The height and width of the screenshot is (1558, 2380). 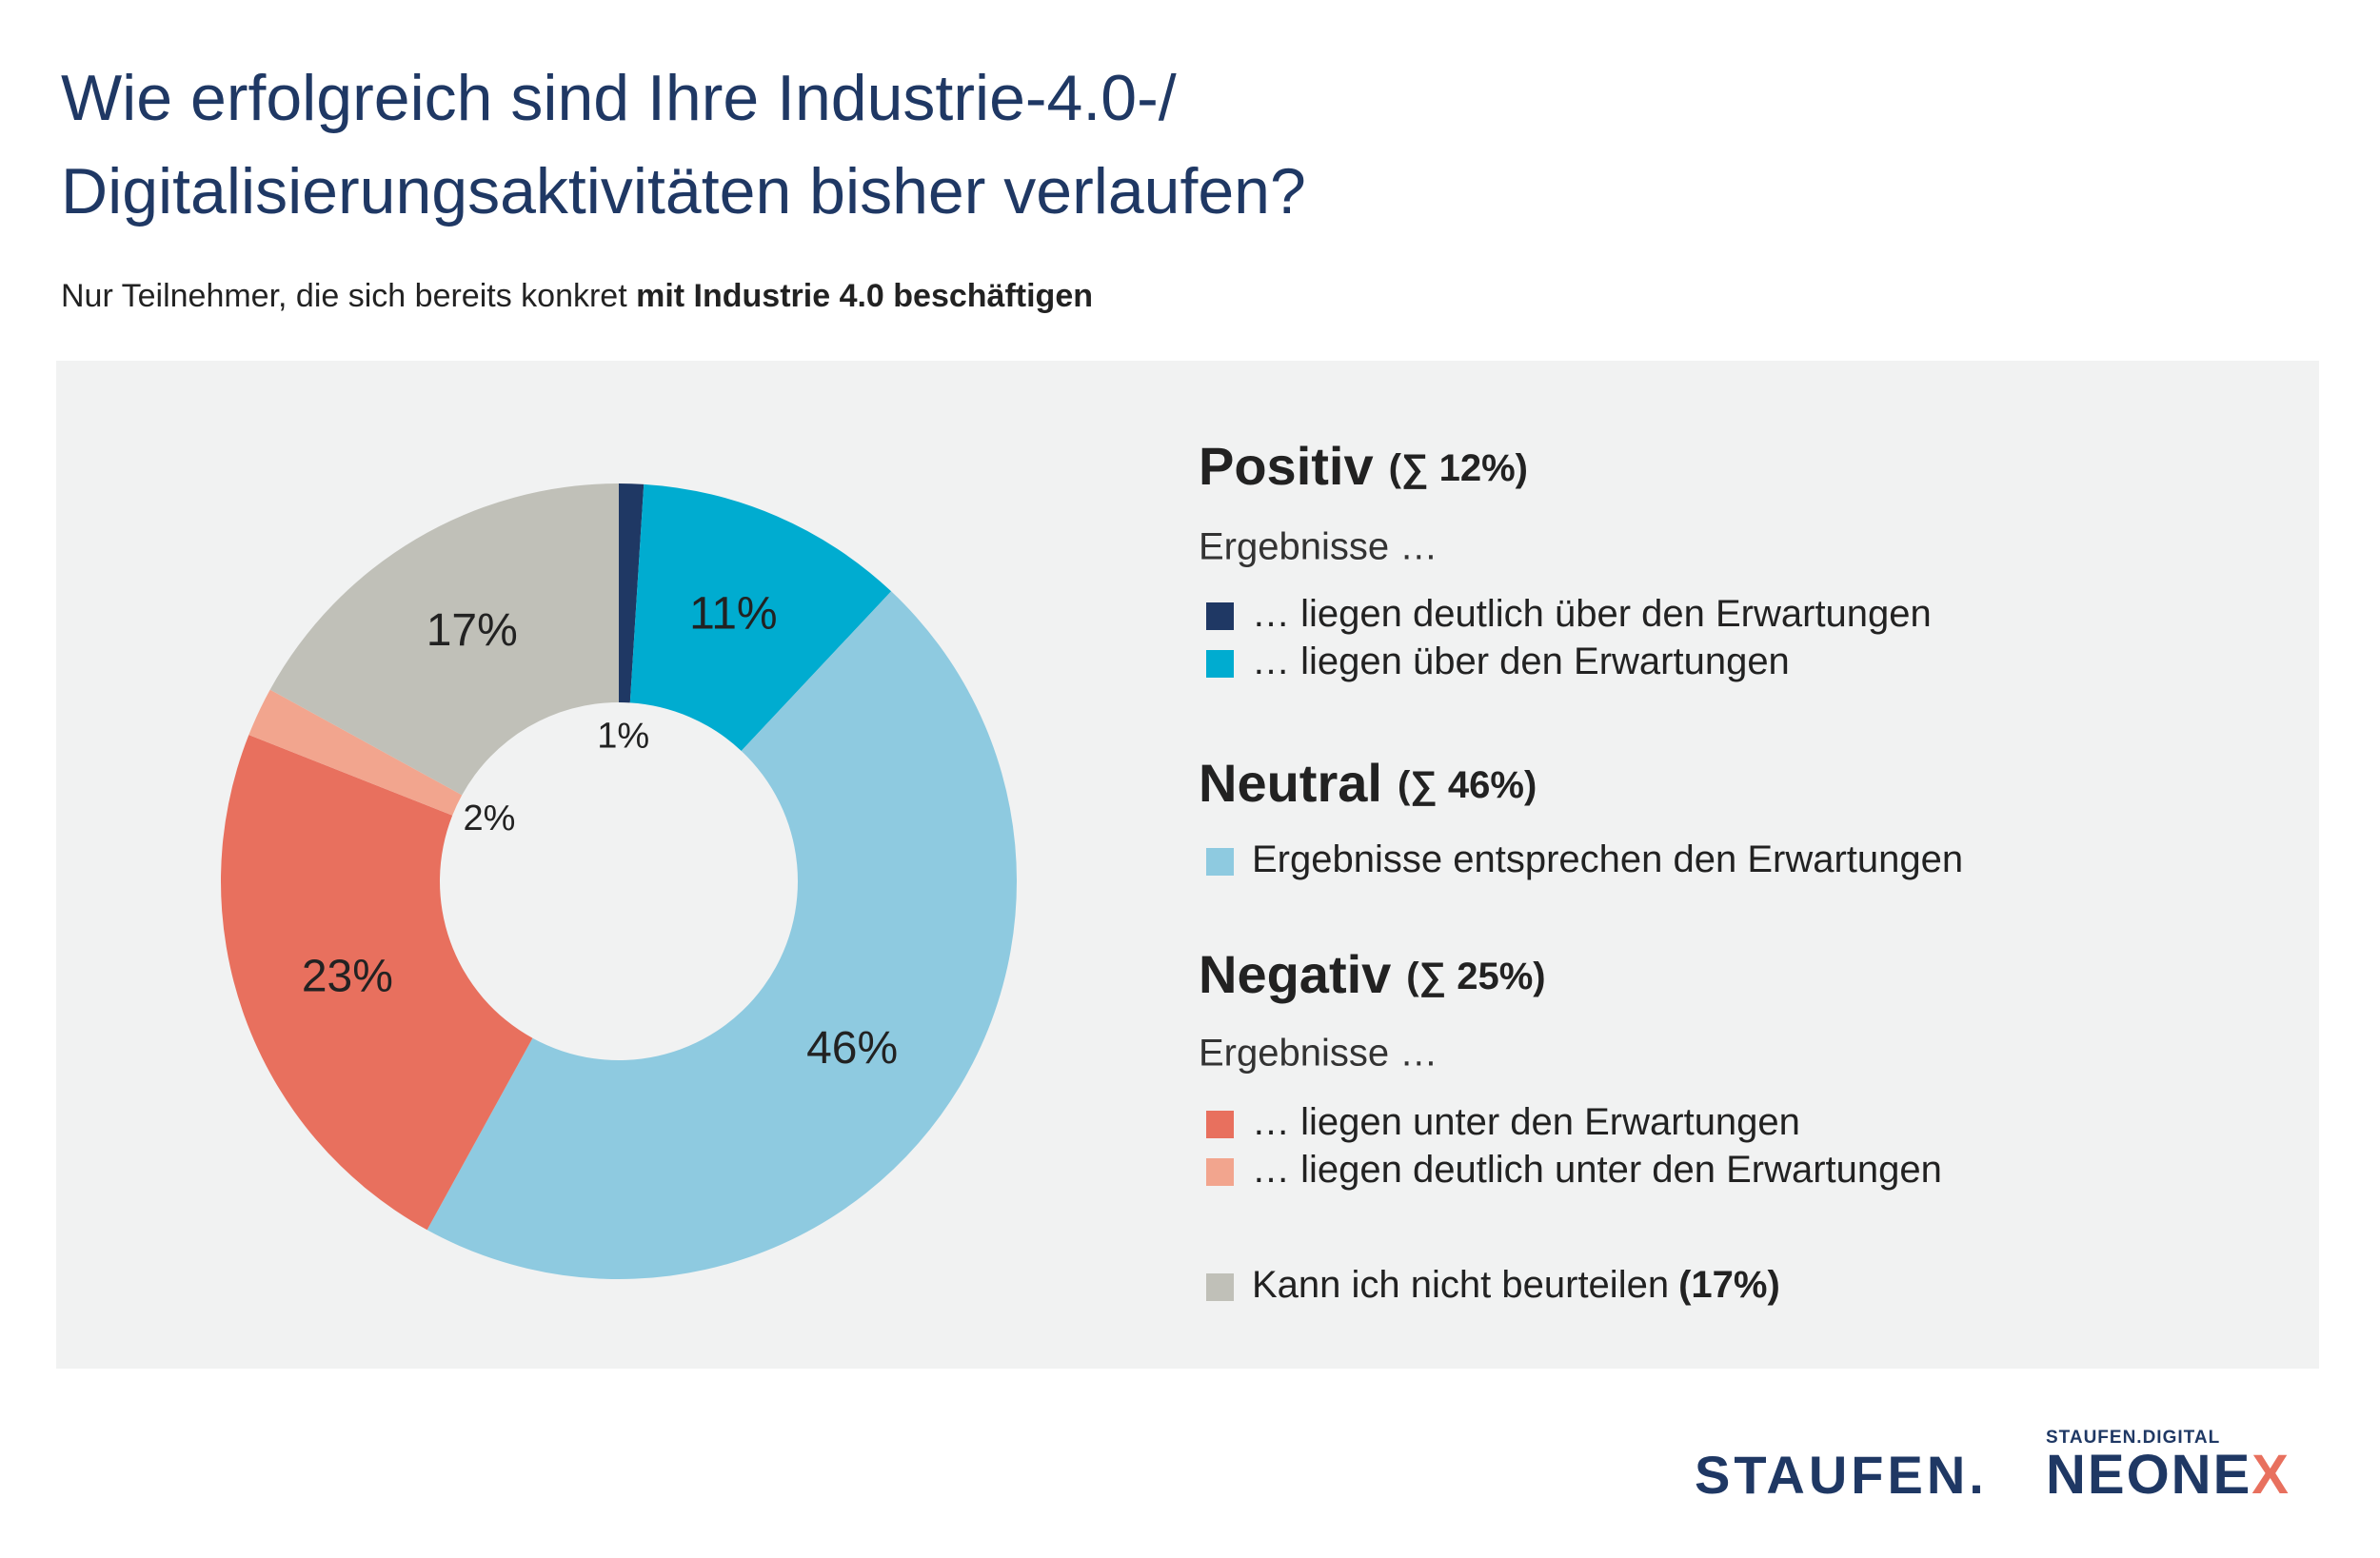 I want to click on legend-name: … liegen unter den Erwartungen, so click(x=1526, y=1122).